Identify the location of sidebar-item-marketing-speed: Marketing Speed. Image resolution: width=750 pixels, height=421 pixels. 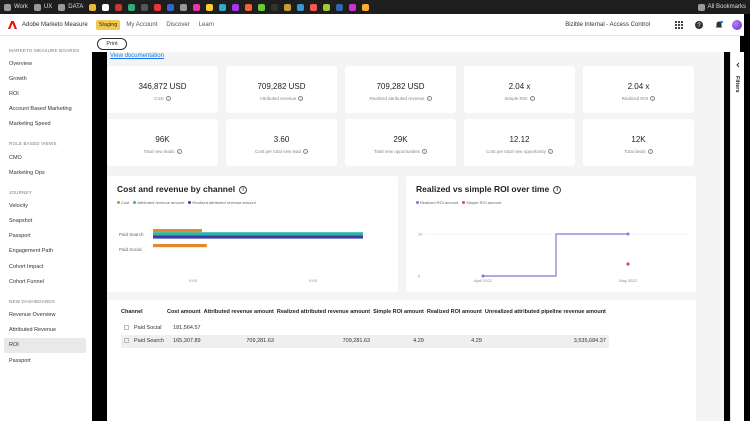
(30, 124).